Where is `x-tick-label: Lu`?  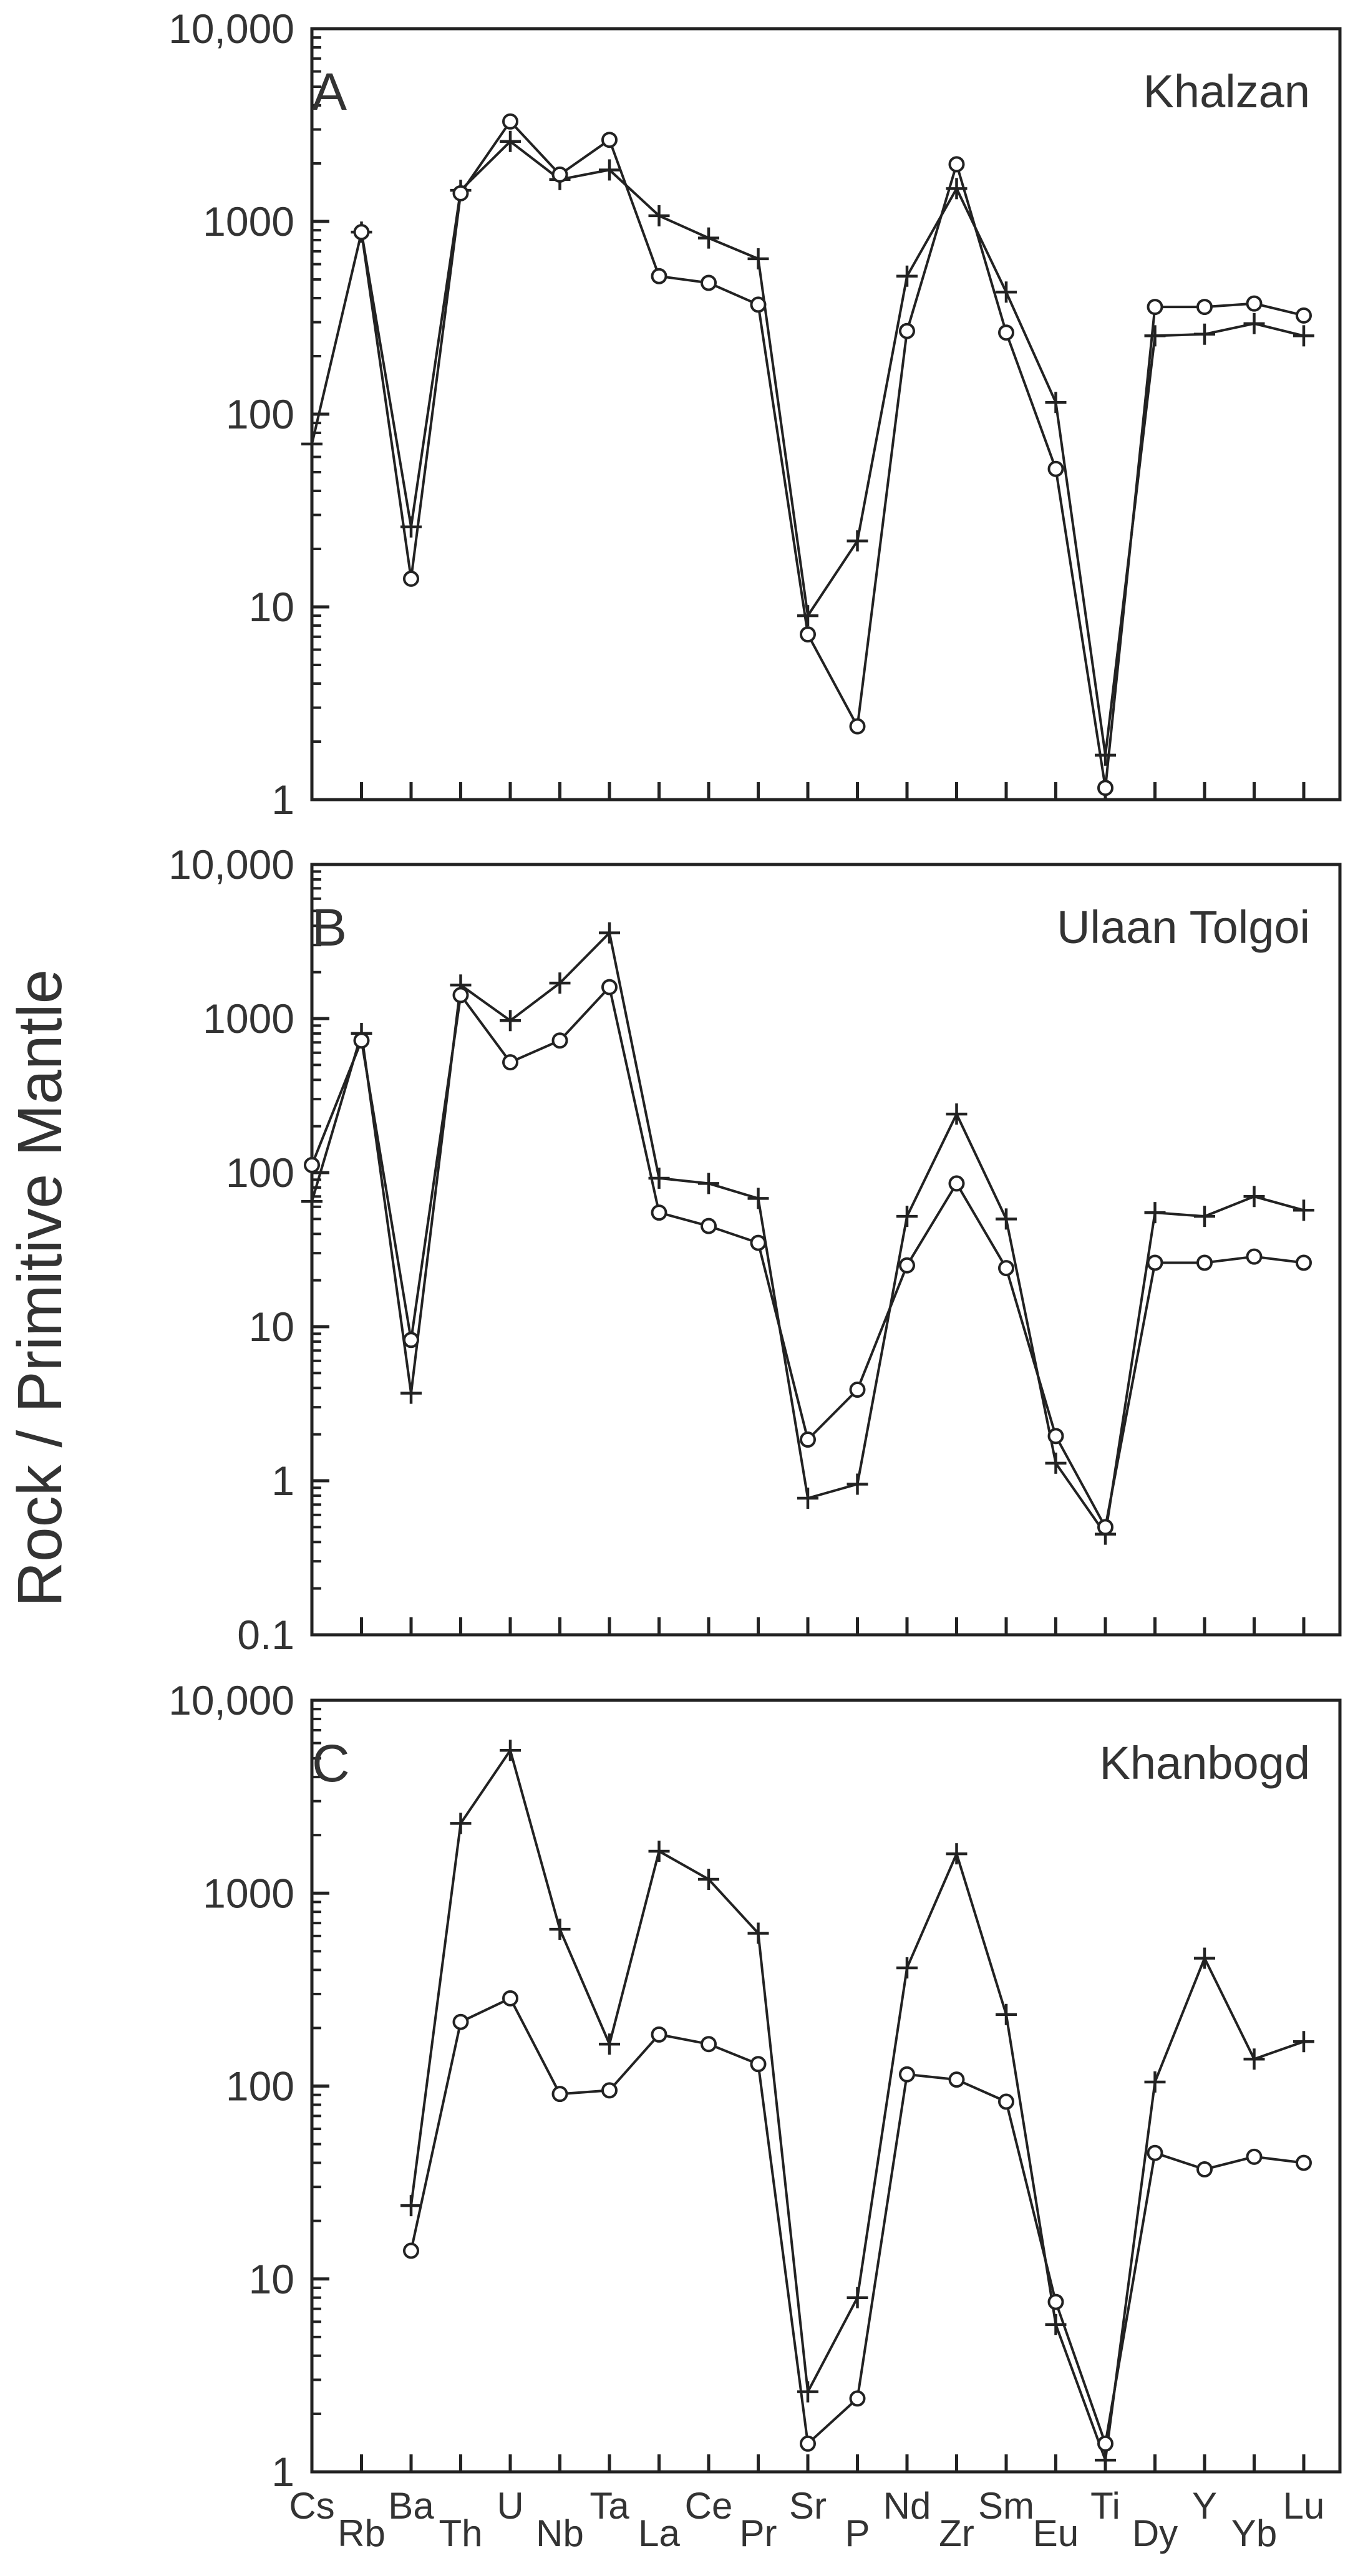 x-tick-label: Lu is located at coordinates (1304, 2506).